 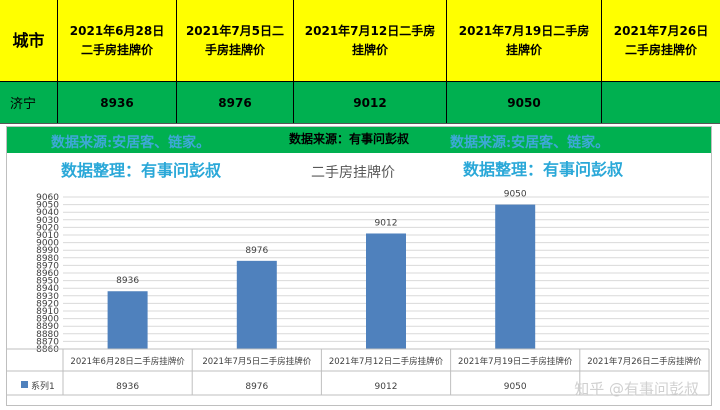 I want to click on cell-price-3: 9012, so click(x=370, y=102).